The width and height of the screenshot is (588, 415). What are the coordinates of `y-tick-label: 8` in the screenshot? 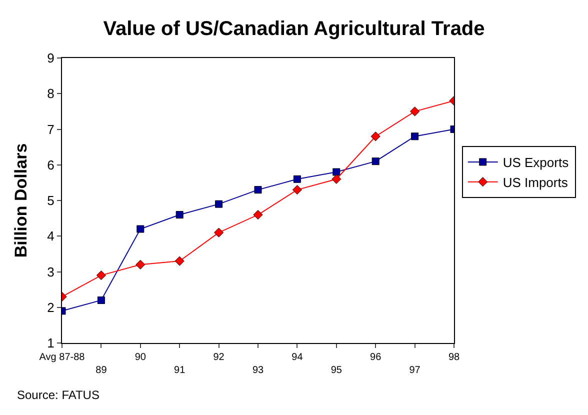 It's located at (50, 94).